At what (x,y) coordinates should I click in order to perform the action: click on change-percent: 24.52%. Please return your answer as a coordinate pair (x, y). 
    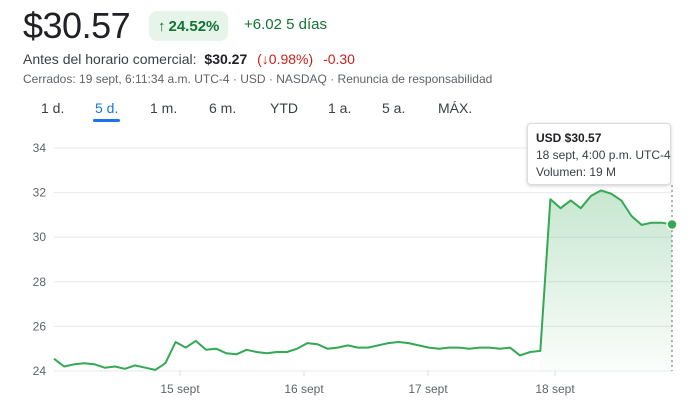
    Looking at the image, I should click on (194, 26).